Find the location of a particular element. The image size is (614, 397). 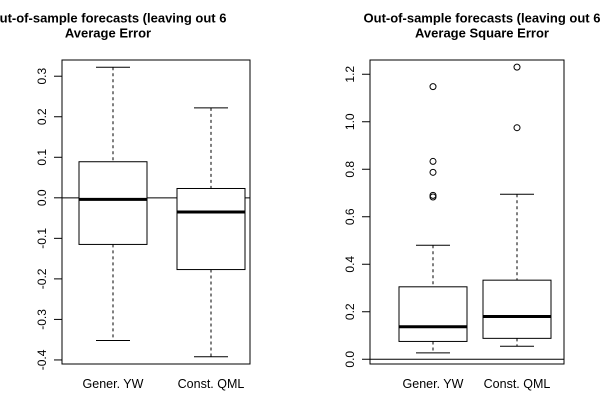

chart-title-line: Average Square Error is located at coordinates (482, 33).